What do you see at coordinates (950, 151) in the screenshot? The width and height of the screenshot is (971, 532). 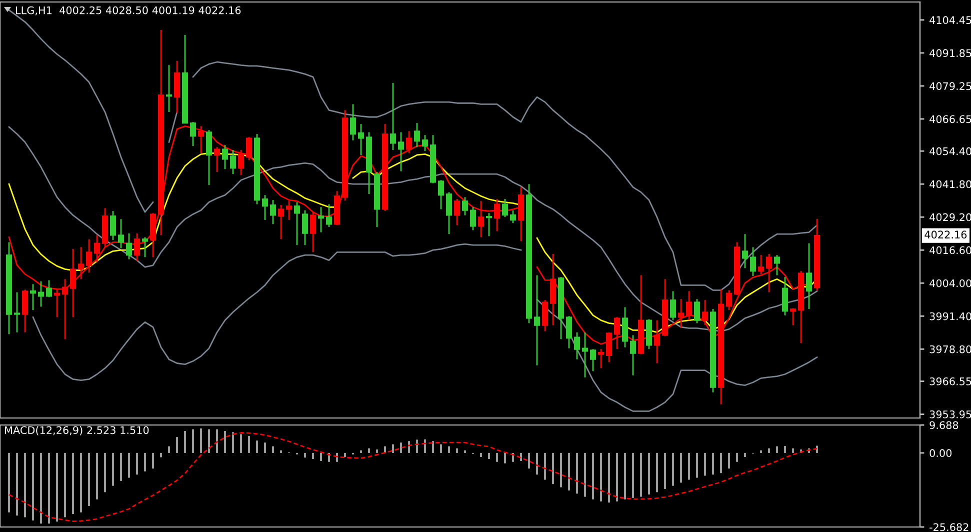 I see `y-tick-label: 4054.40` at bounding box center [950, 151].